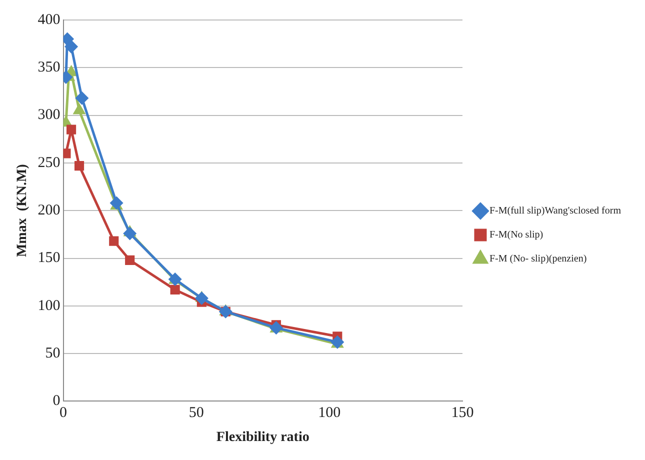 This screenshot has height=460, width=645. Describe the element at coordinates (555, 211) in the screenshot. I see `legend-label: F-M(full slip)Wang'sclosed form` at that location.